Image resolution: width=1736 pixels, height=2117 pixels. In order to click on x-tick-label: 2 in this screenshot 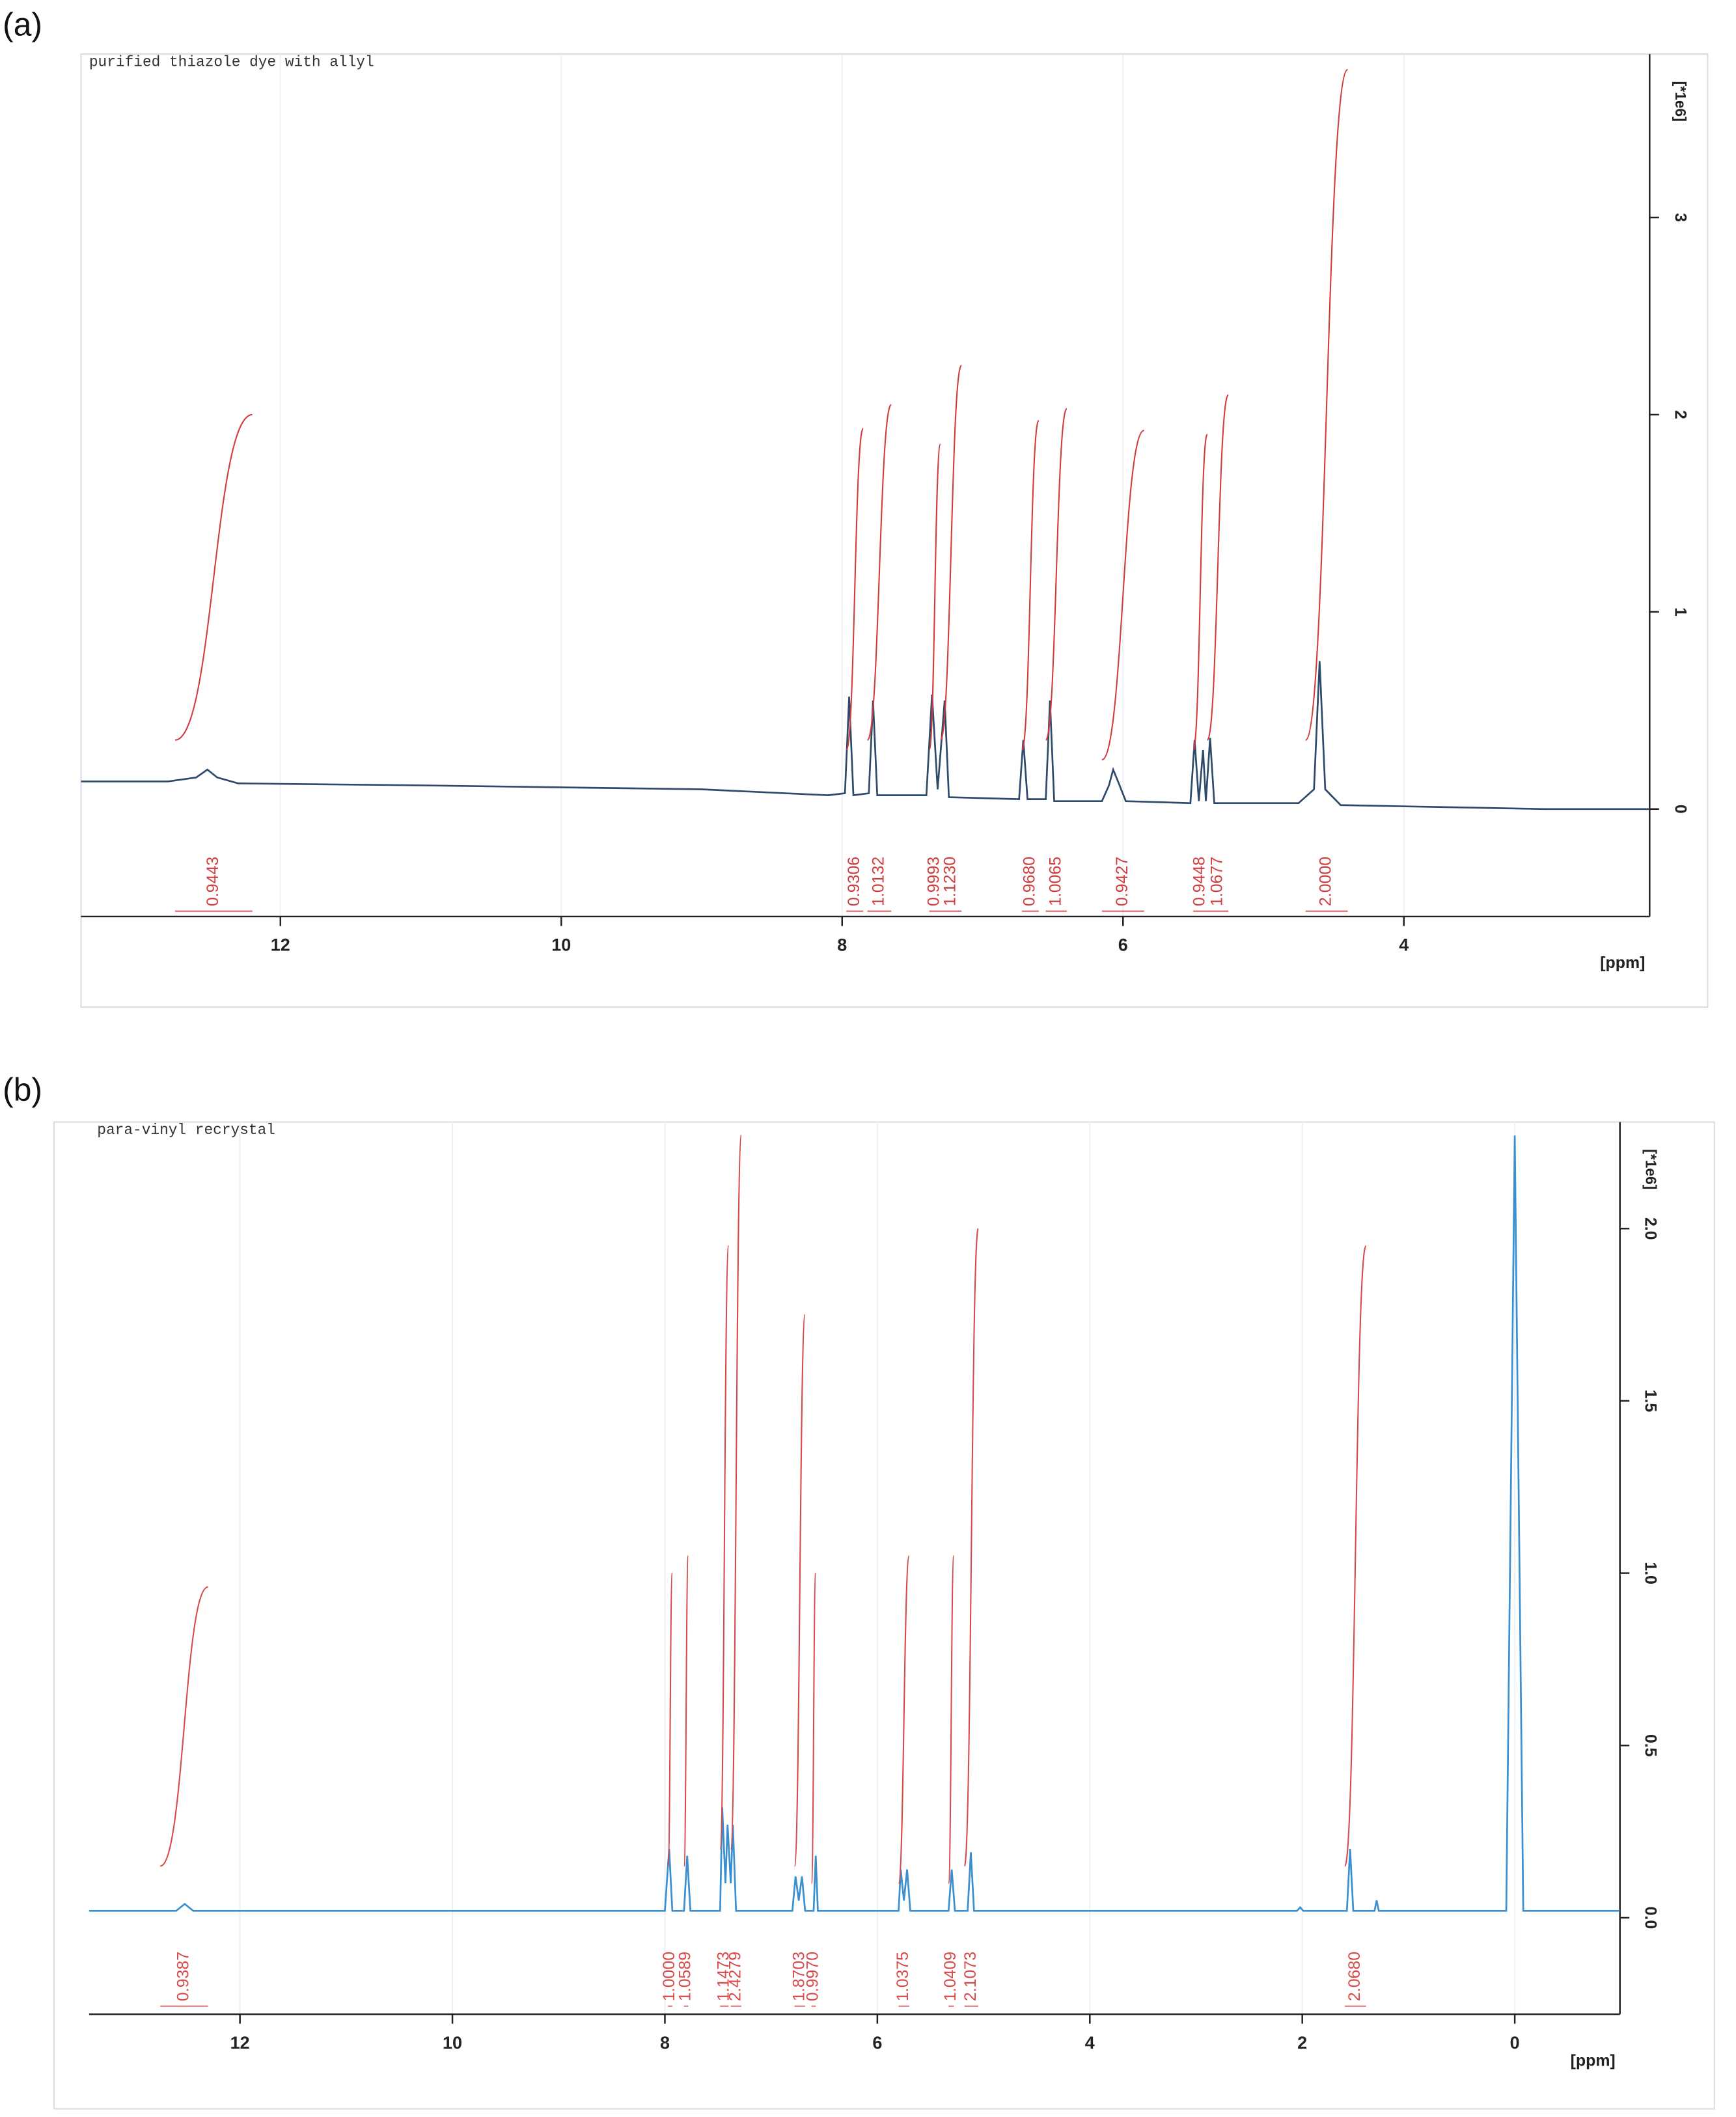, I will do `click(1302, 2043)`.